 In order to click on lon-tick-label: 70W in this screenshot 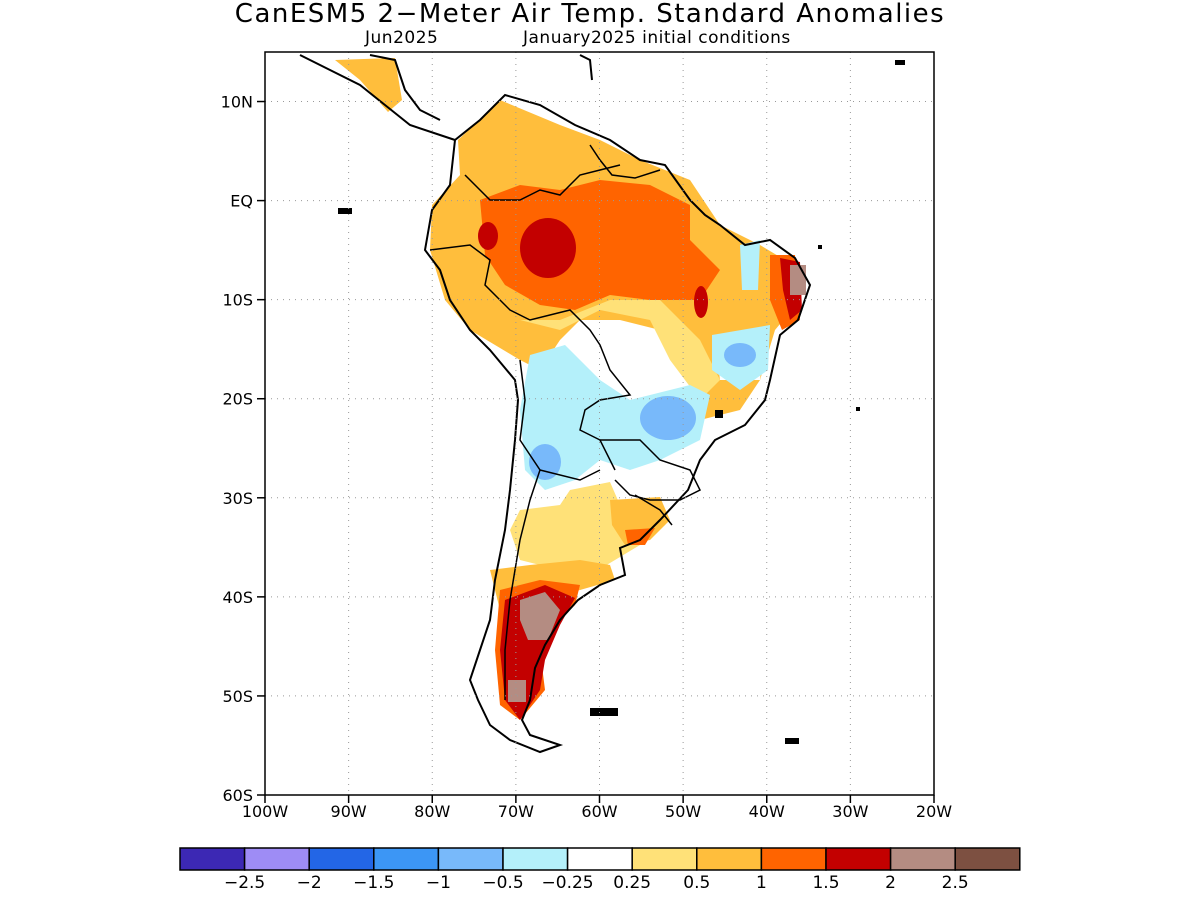, I will do `click(516, 811)`.